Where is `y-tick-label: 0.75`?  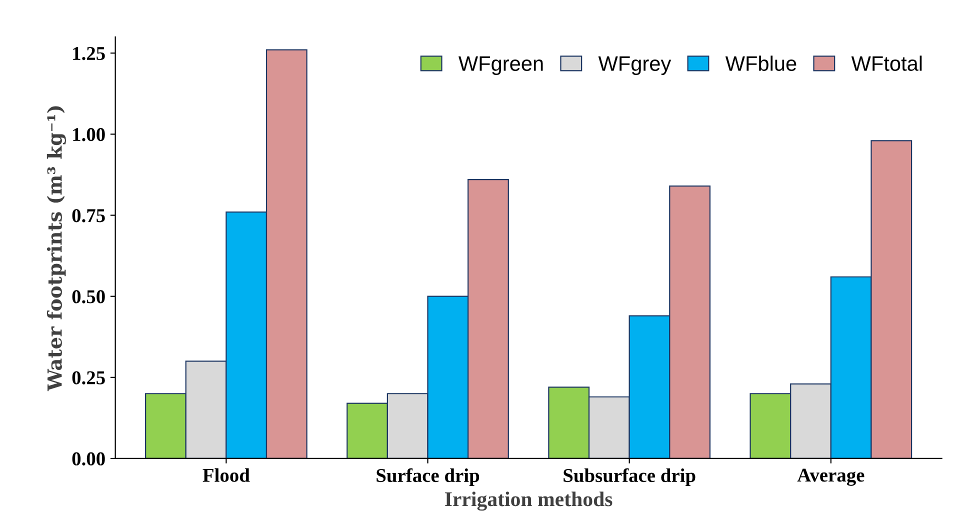 y-tick-label: 0.75 is located at coordinates (88, 215).